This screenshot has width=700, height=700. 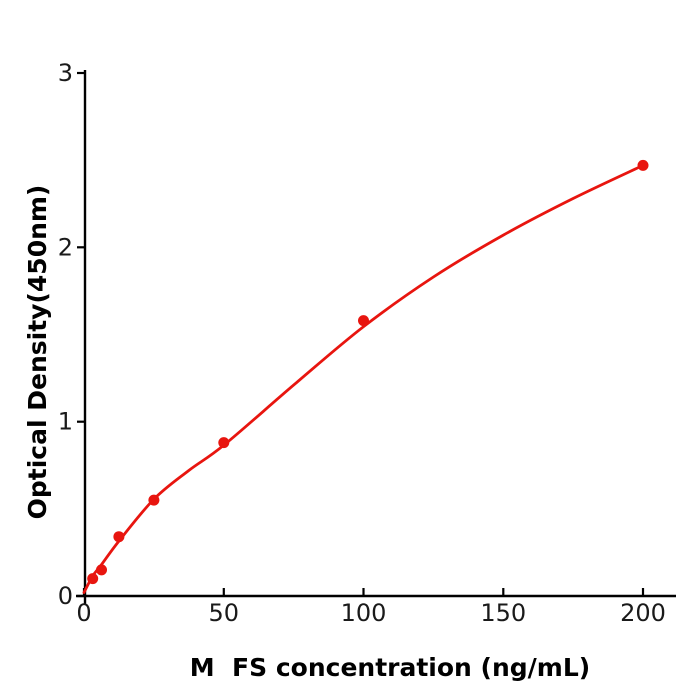 What do you see at coordinates (37, 352) in the screenshot?
I see `y-axis-title: Optical Density(450nm)` at bounding box center [37, 352].